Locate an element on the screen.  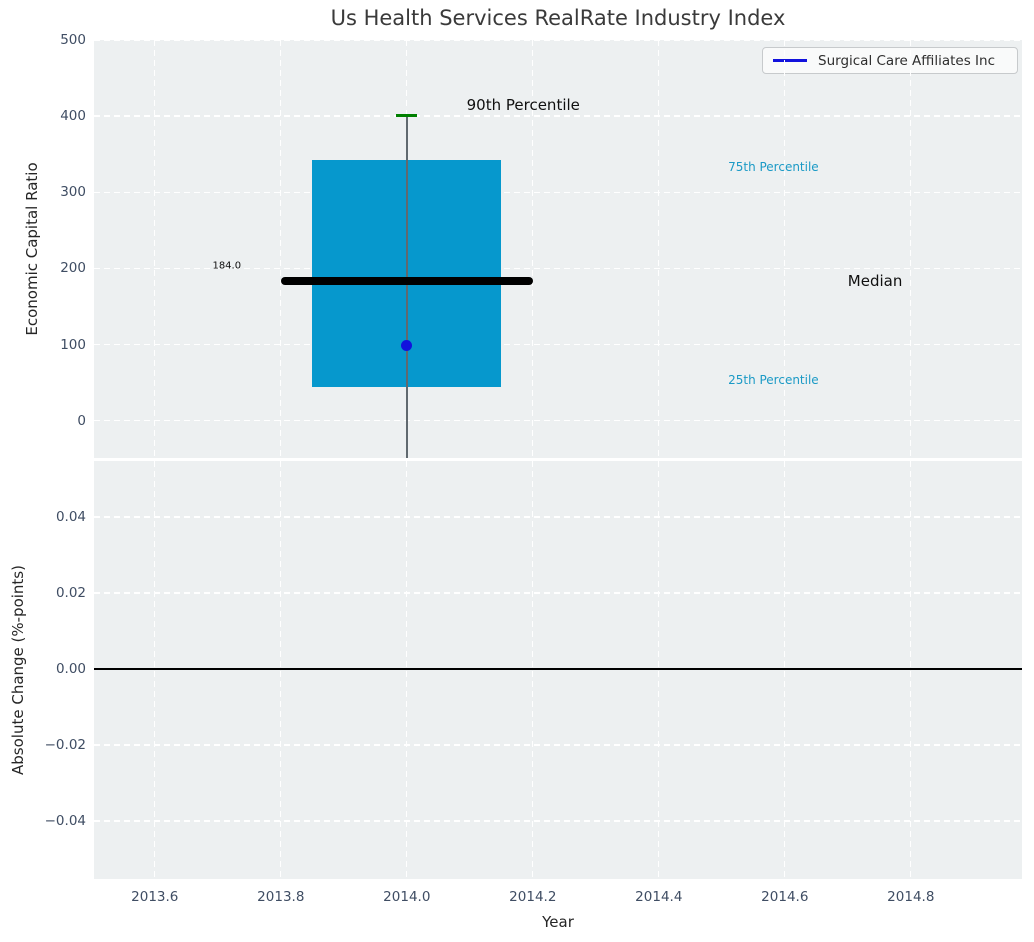
y-tick-label: −0.04 is located at coordinates (65, 820).